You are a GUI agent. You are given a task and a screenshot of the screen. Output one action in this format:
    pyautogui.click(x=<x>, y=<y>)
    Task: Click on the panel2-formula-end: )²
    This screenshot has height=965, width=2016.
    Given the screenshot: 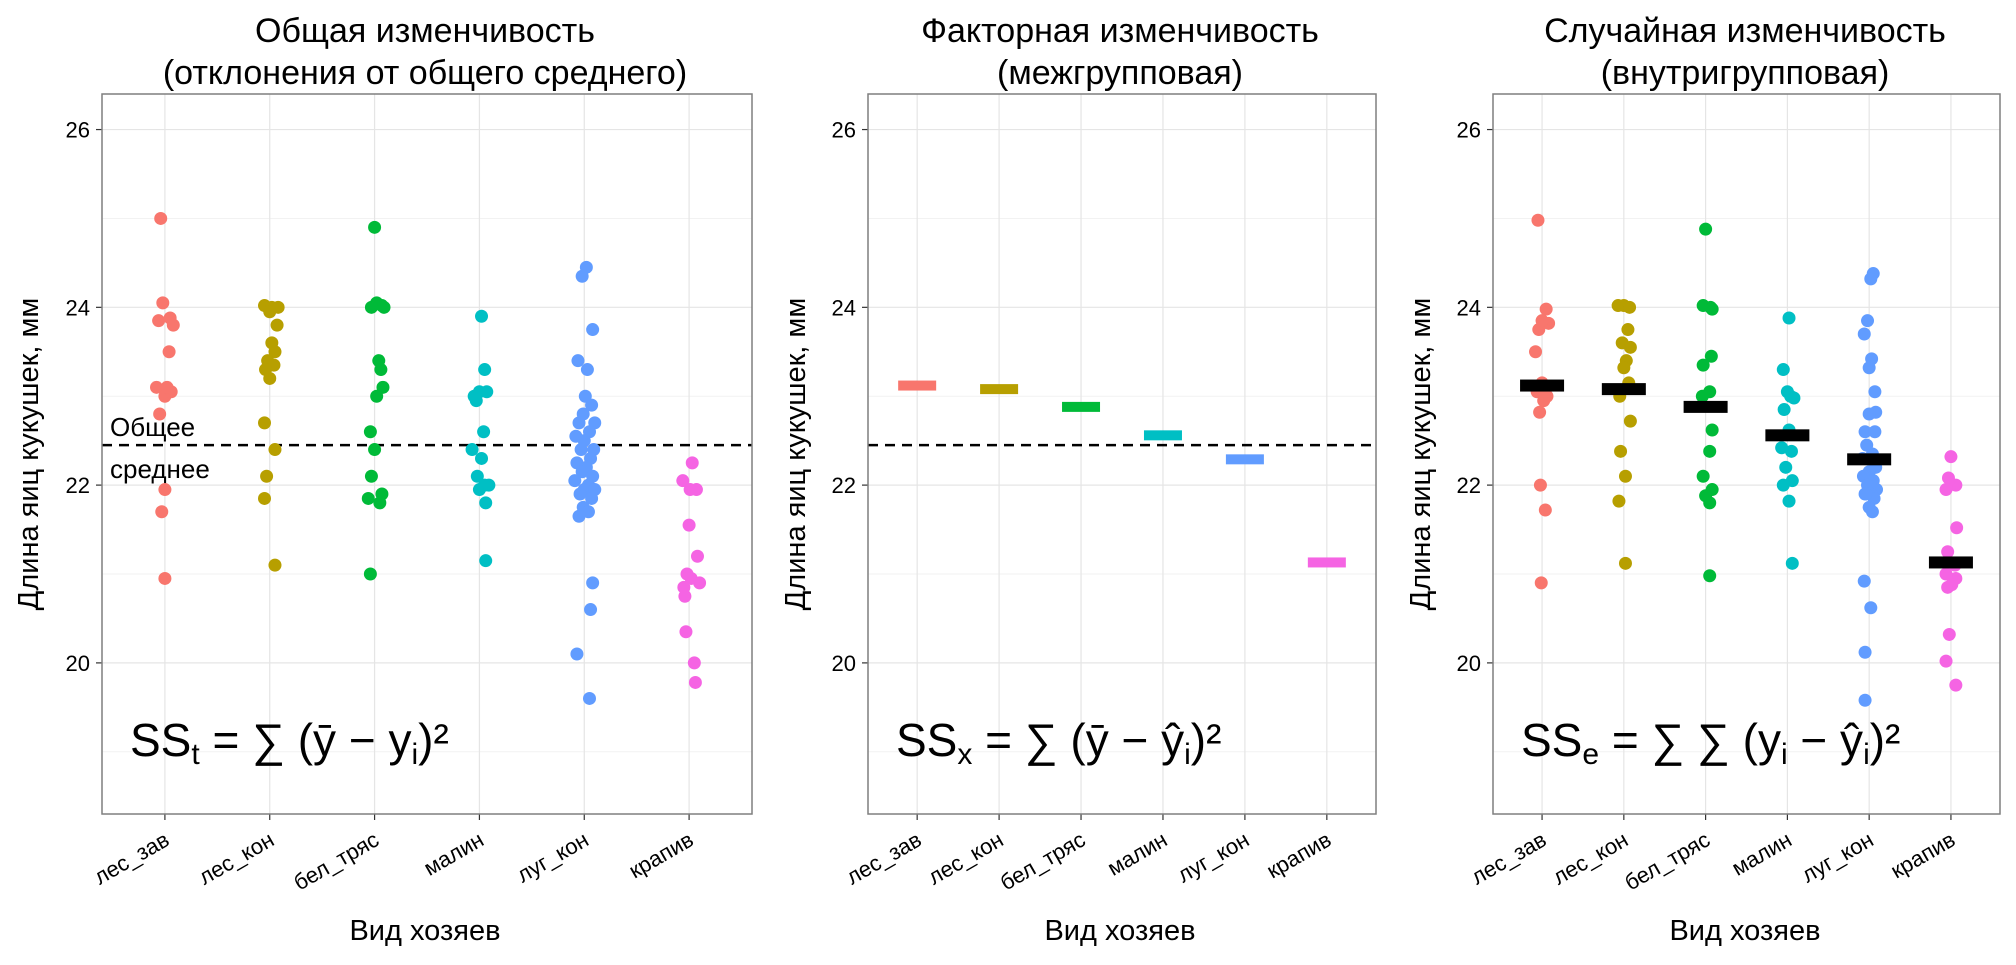 What is the action you would take?
    pyautogui.click(x=1206, y=740)
    